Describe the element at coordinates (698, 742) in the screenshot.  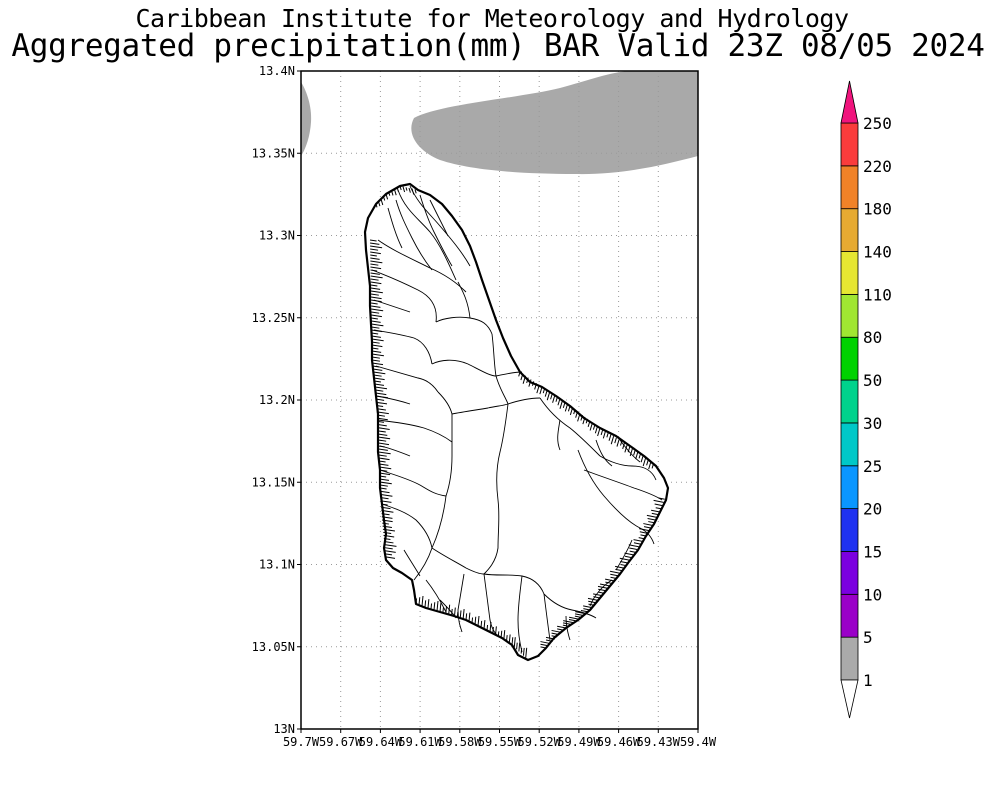
I see `lon-tick-label: 59.4W` at that location.